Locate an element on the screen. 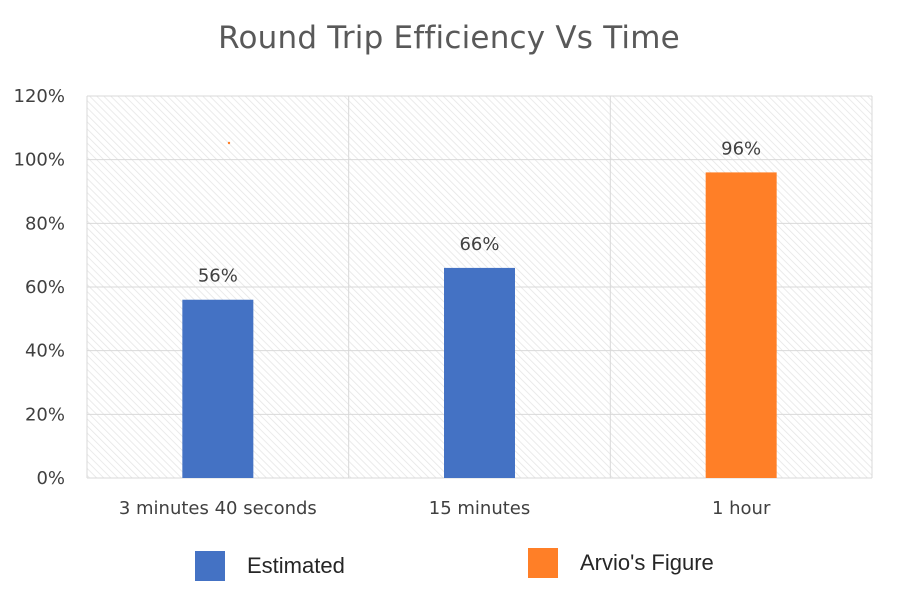  data-label-2: 96% is located at coordinates (741, 148).